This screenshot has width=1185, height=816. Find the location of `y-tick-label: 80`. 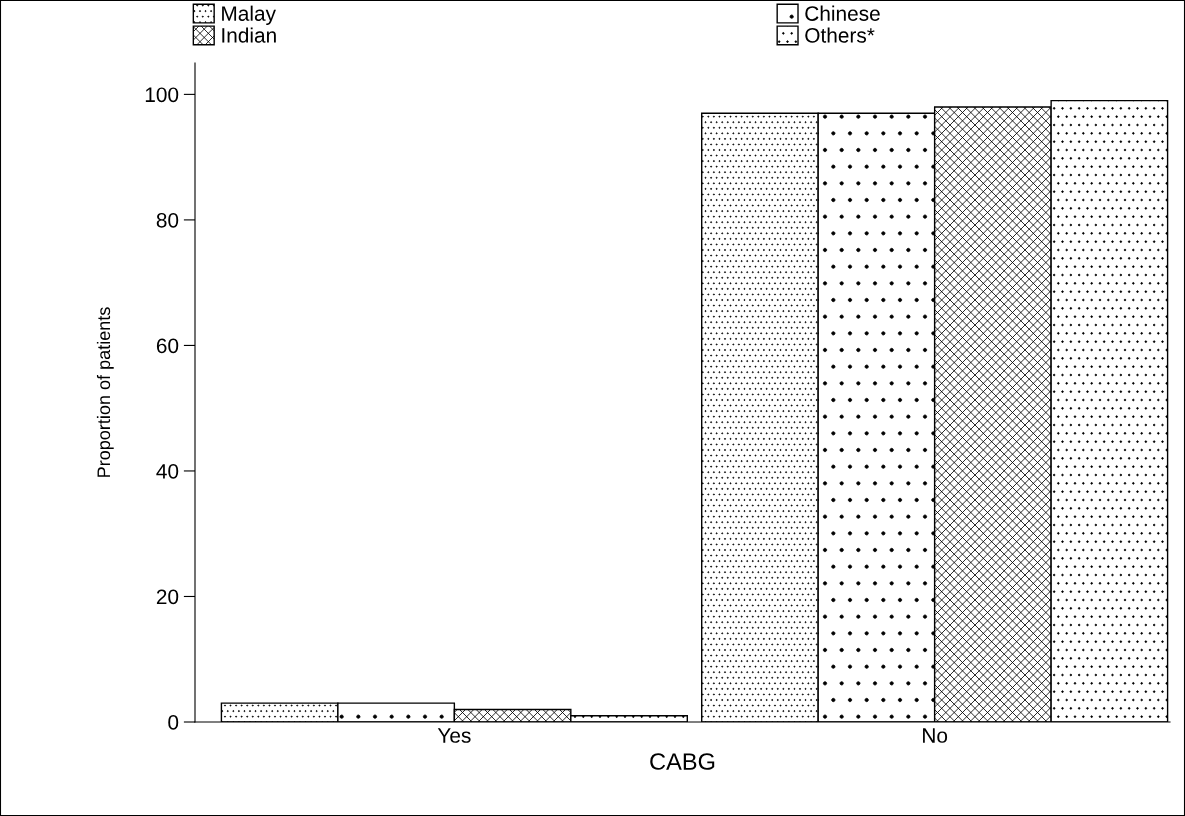

y-tick-label: 80 is located at coordinates (167, 220).